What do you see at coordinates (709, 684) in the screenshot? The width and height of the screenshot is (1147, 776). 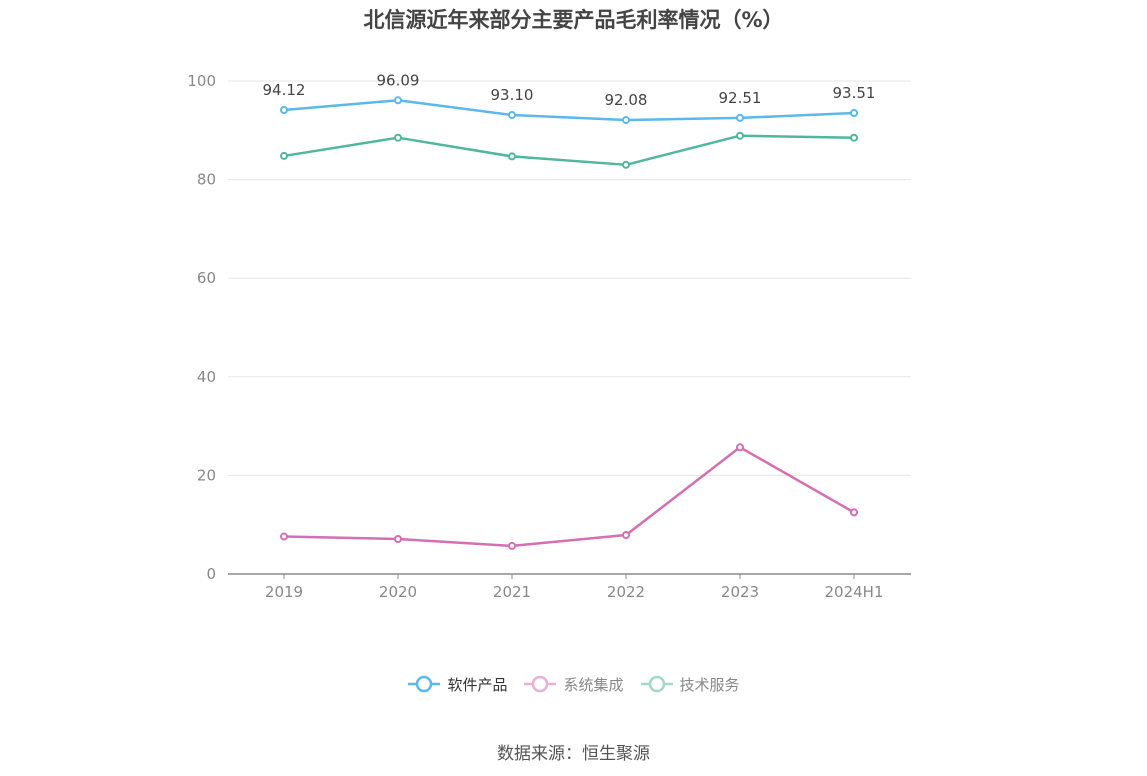 I see `legend-label: 技术服务` at bounding box center [709, 684].